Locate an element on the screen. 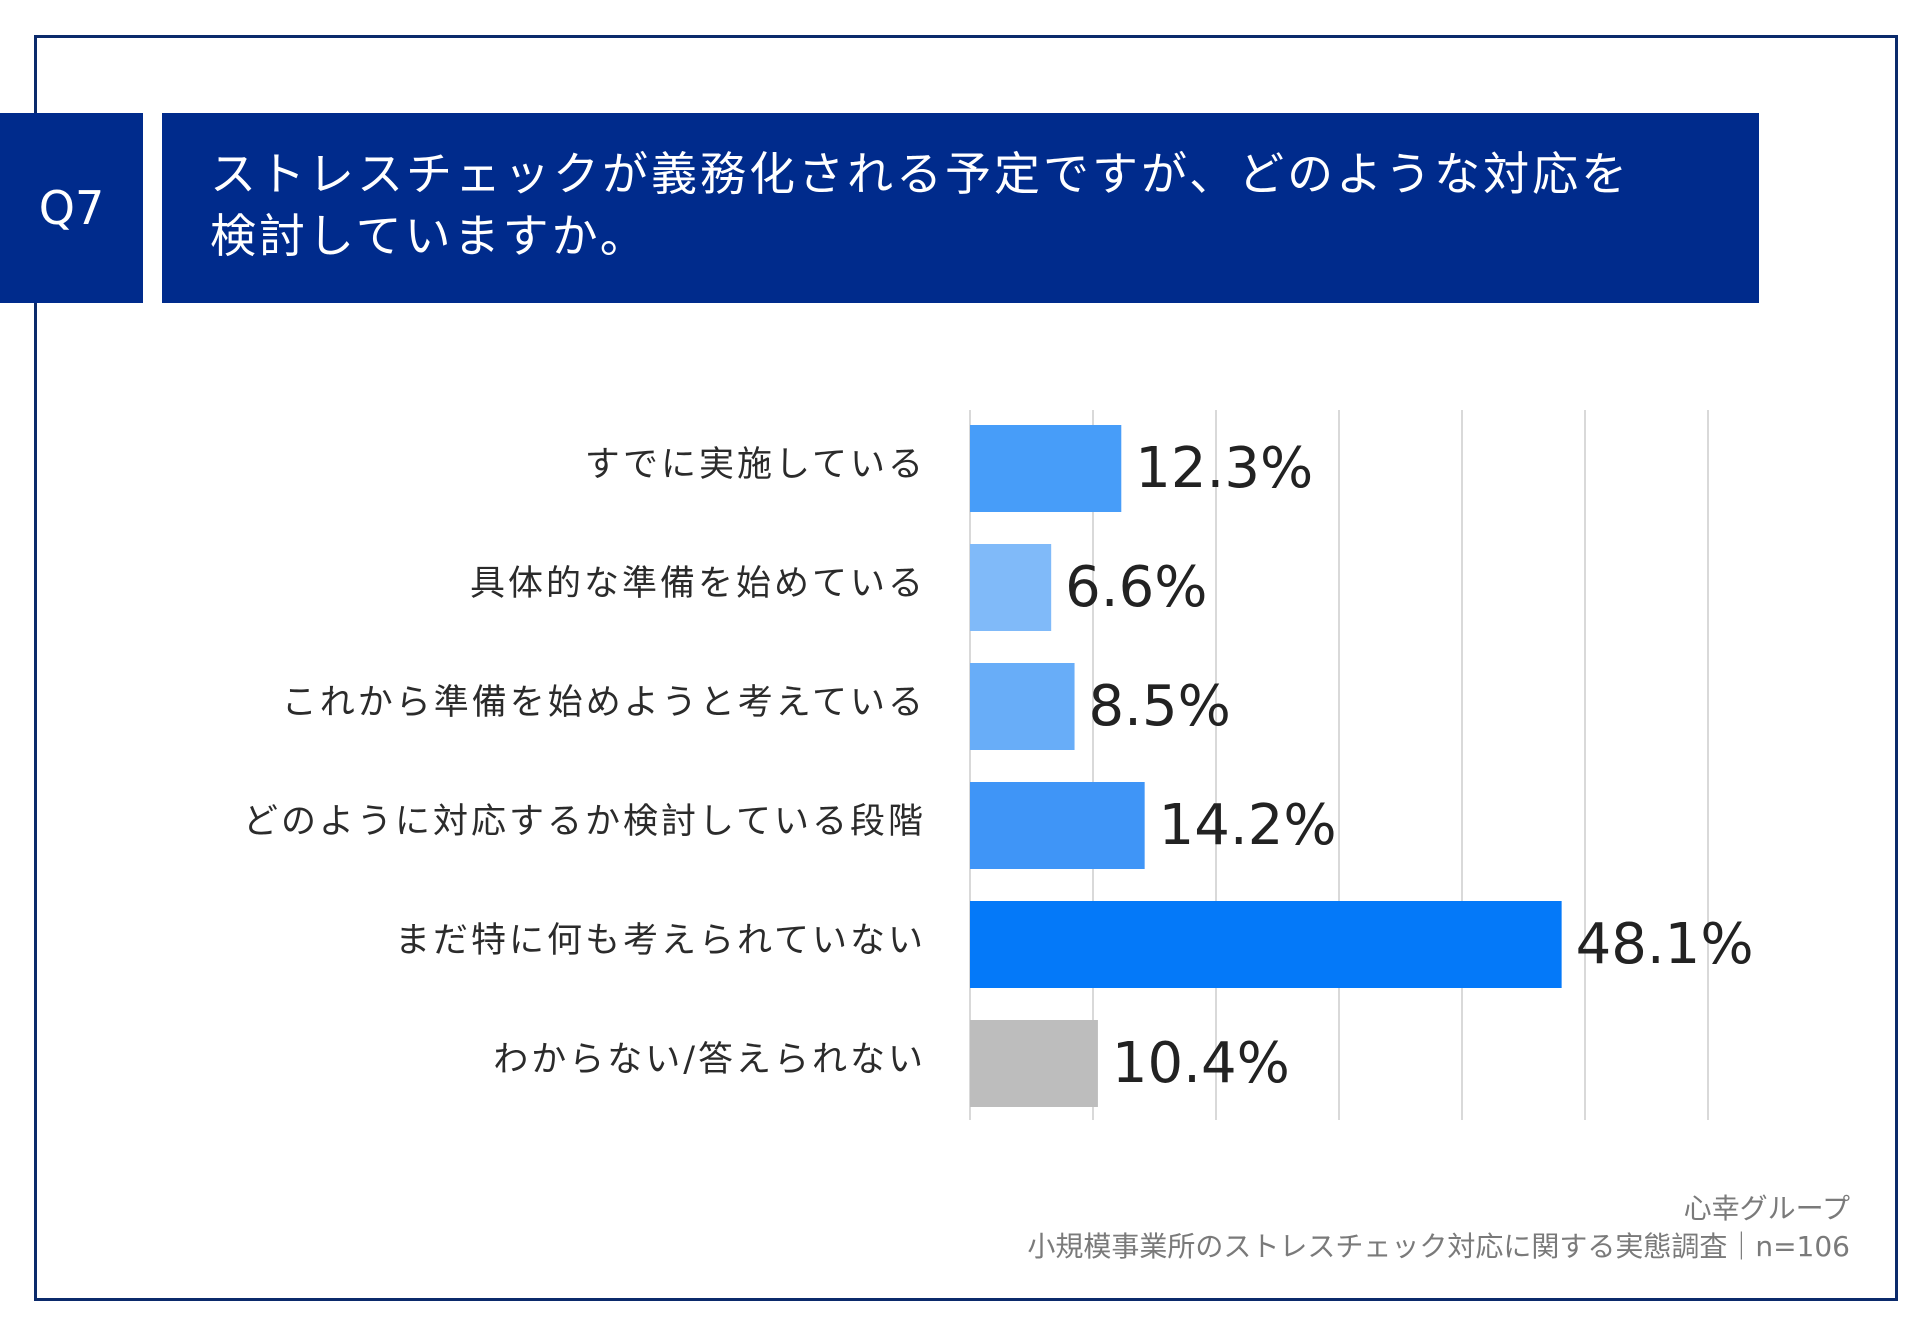  bar-value-label: 14.2% is located at coordinates (1248, 825).